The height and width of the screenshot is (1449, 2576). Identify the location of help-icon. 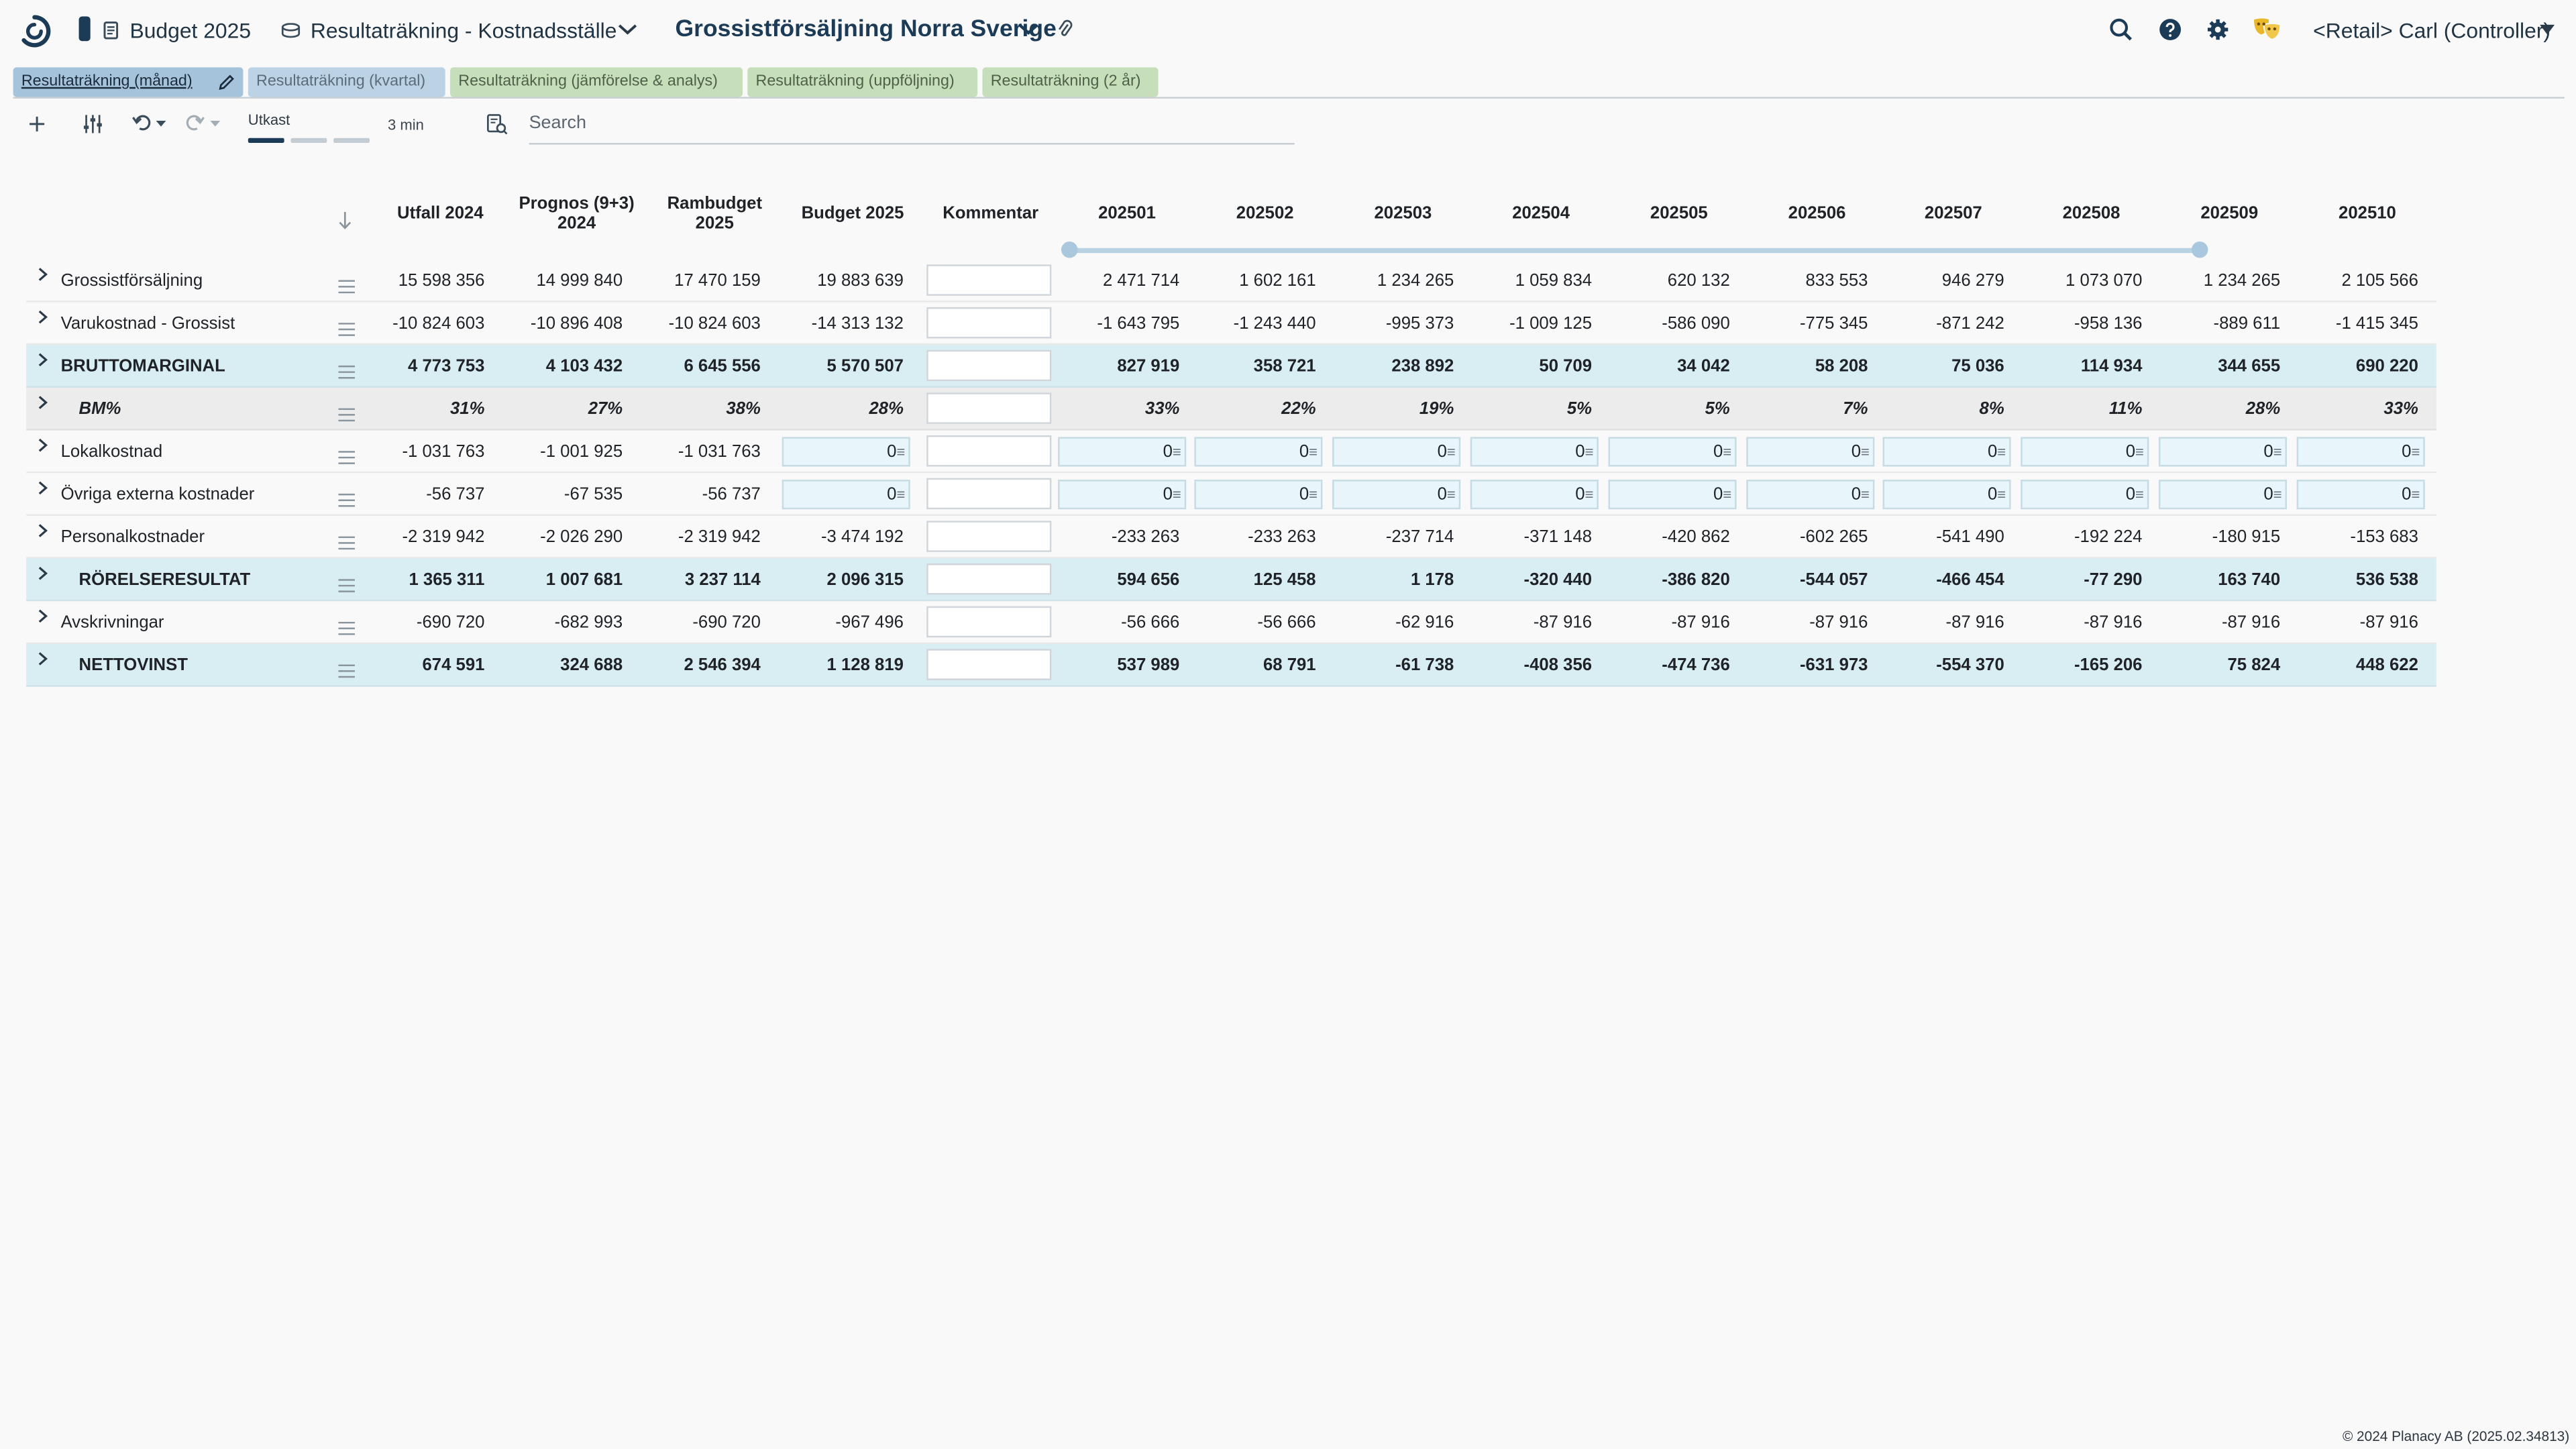
(2170, 29).